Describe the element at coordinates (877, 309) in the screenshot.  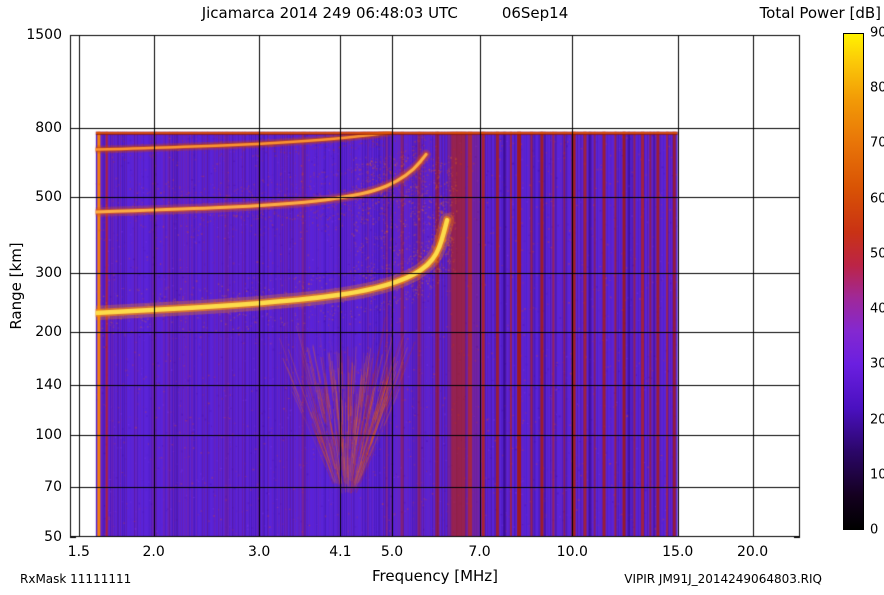
I see `colorbar-tick-label: 40` at that location.